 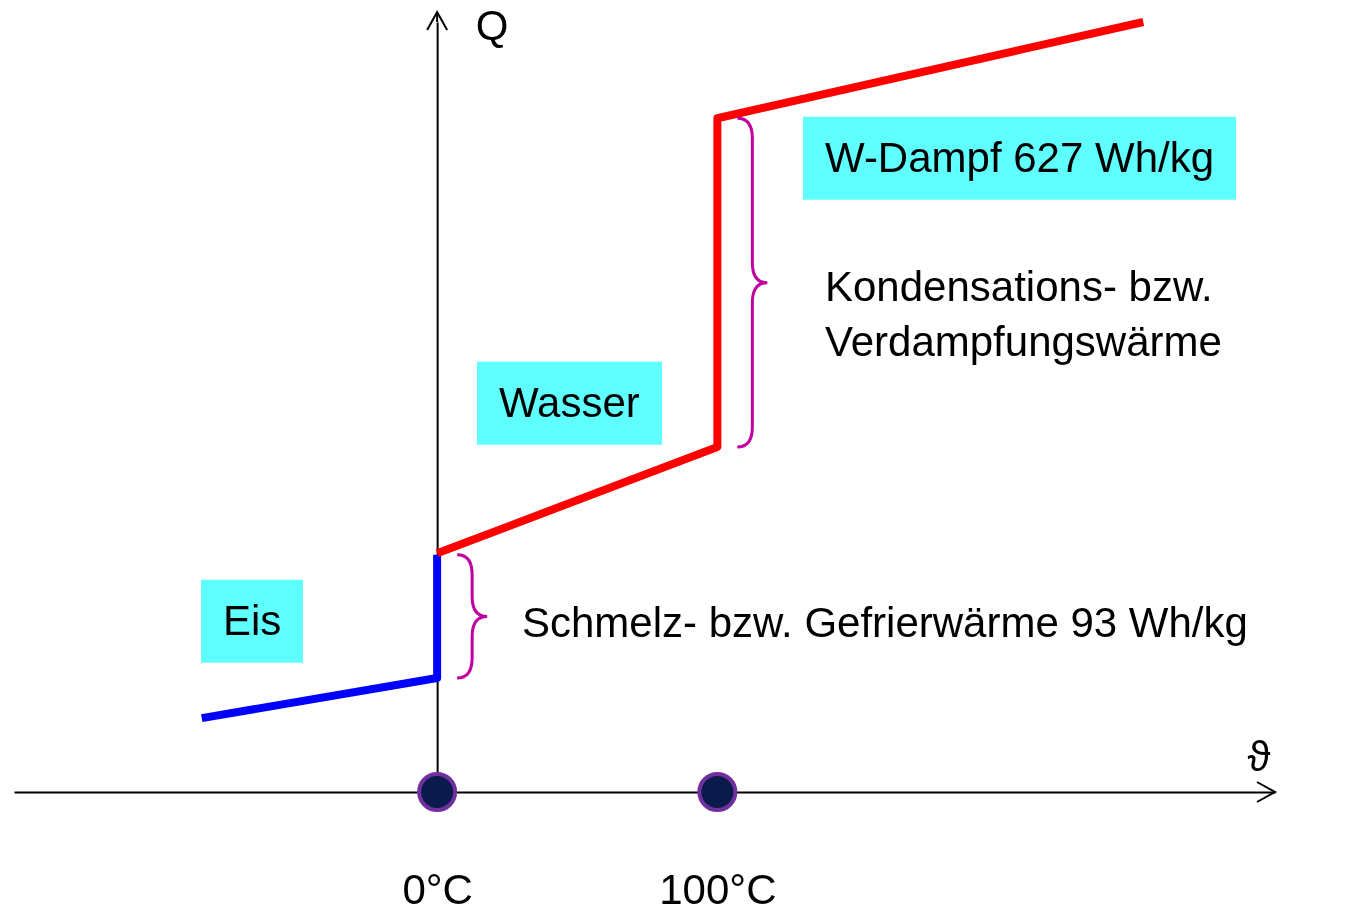 I want to click on annotation: Wasser, so click(x=569, y=403).